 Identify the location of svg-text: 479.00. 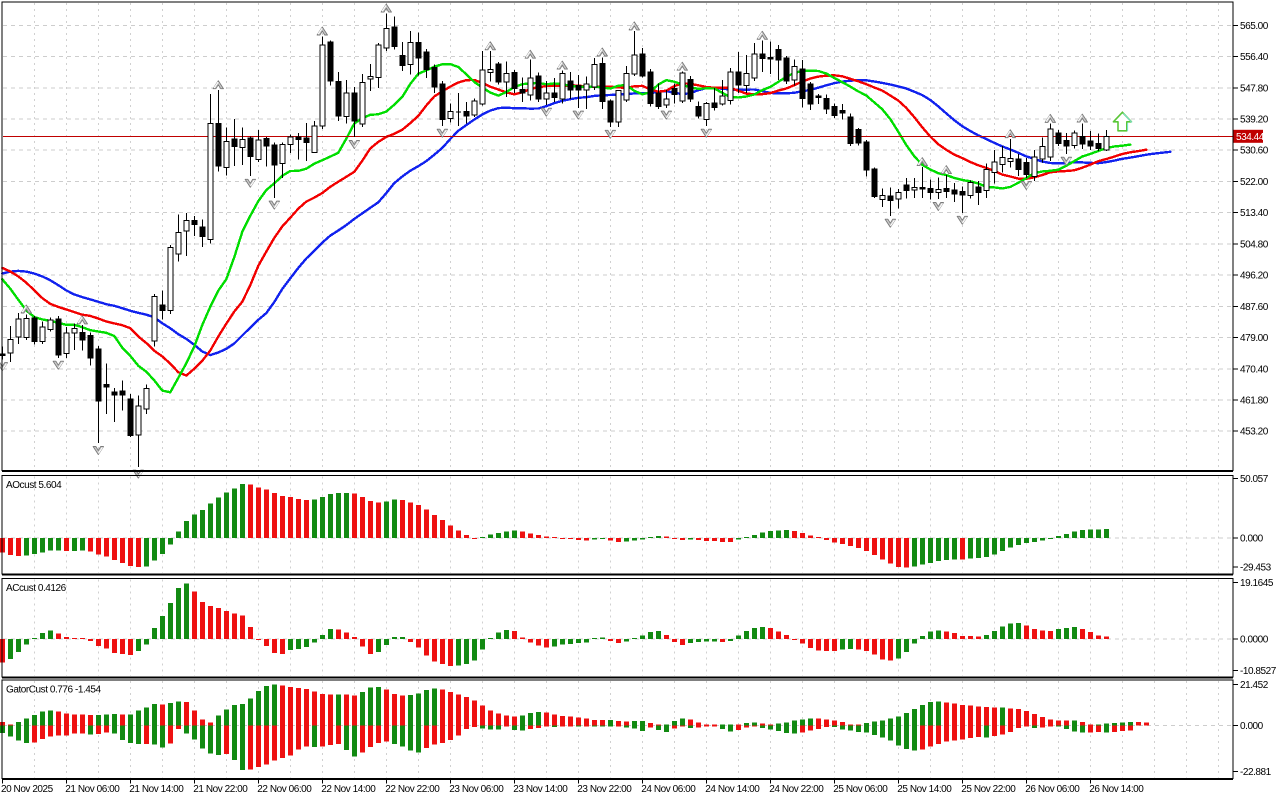
(1254, 338).